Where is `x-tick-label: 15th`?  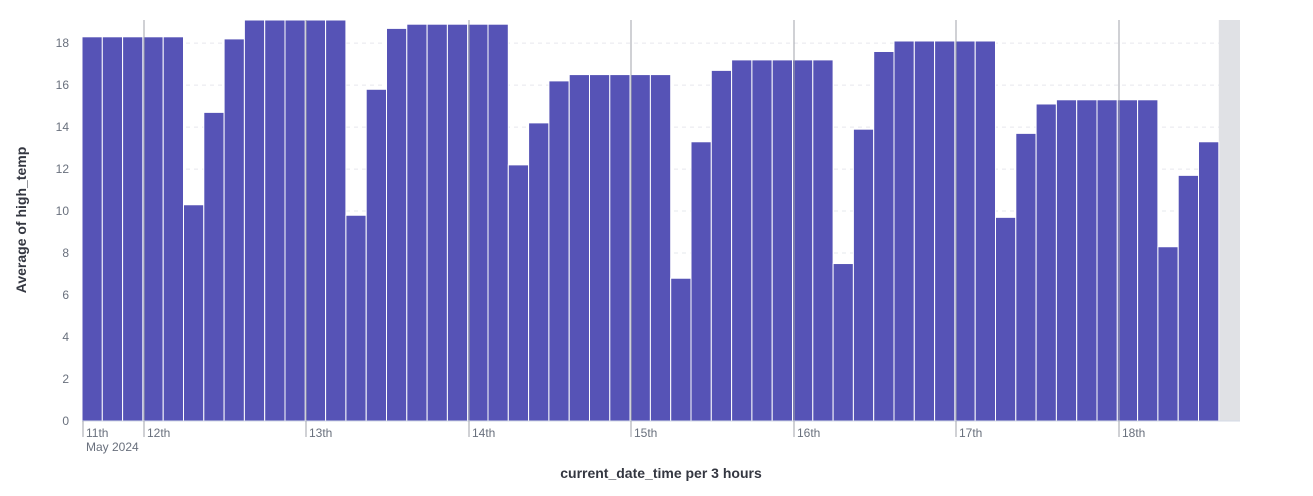 x-tick-label: 15th is located at coordinates (645, 433).